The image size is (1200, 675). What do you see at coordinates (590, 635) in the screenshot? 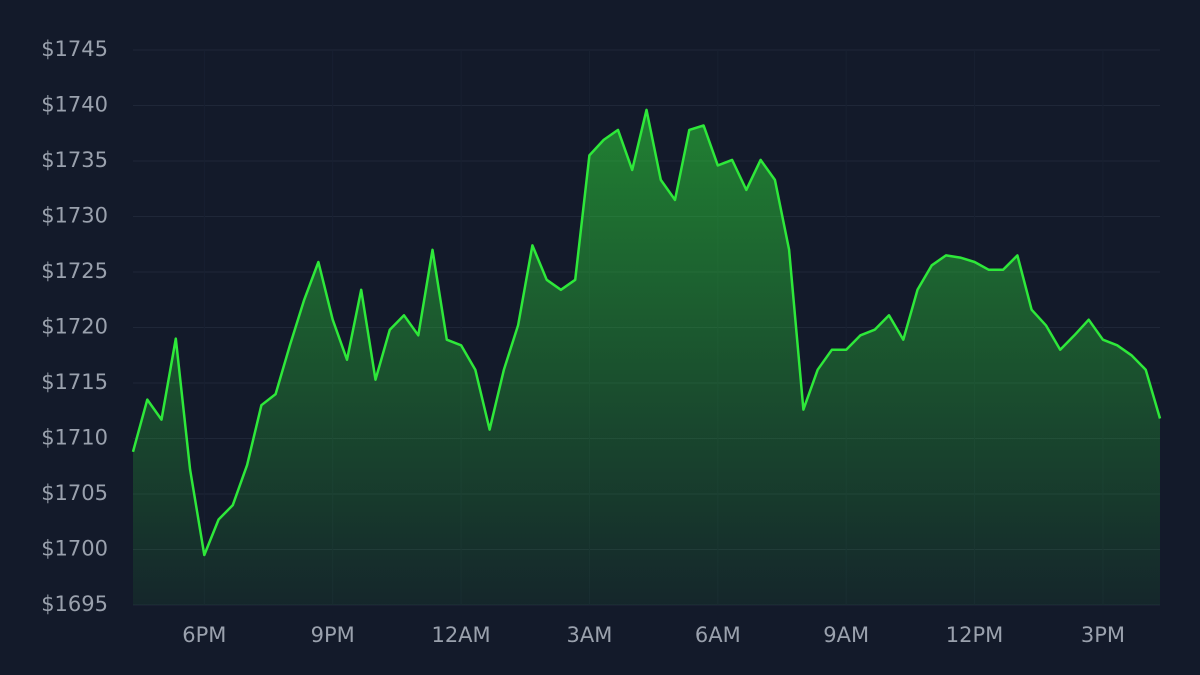
I see `x-tick-label: 3AM` at bounding box center [590, 635].